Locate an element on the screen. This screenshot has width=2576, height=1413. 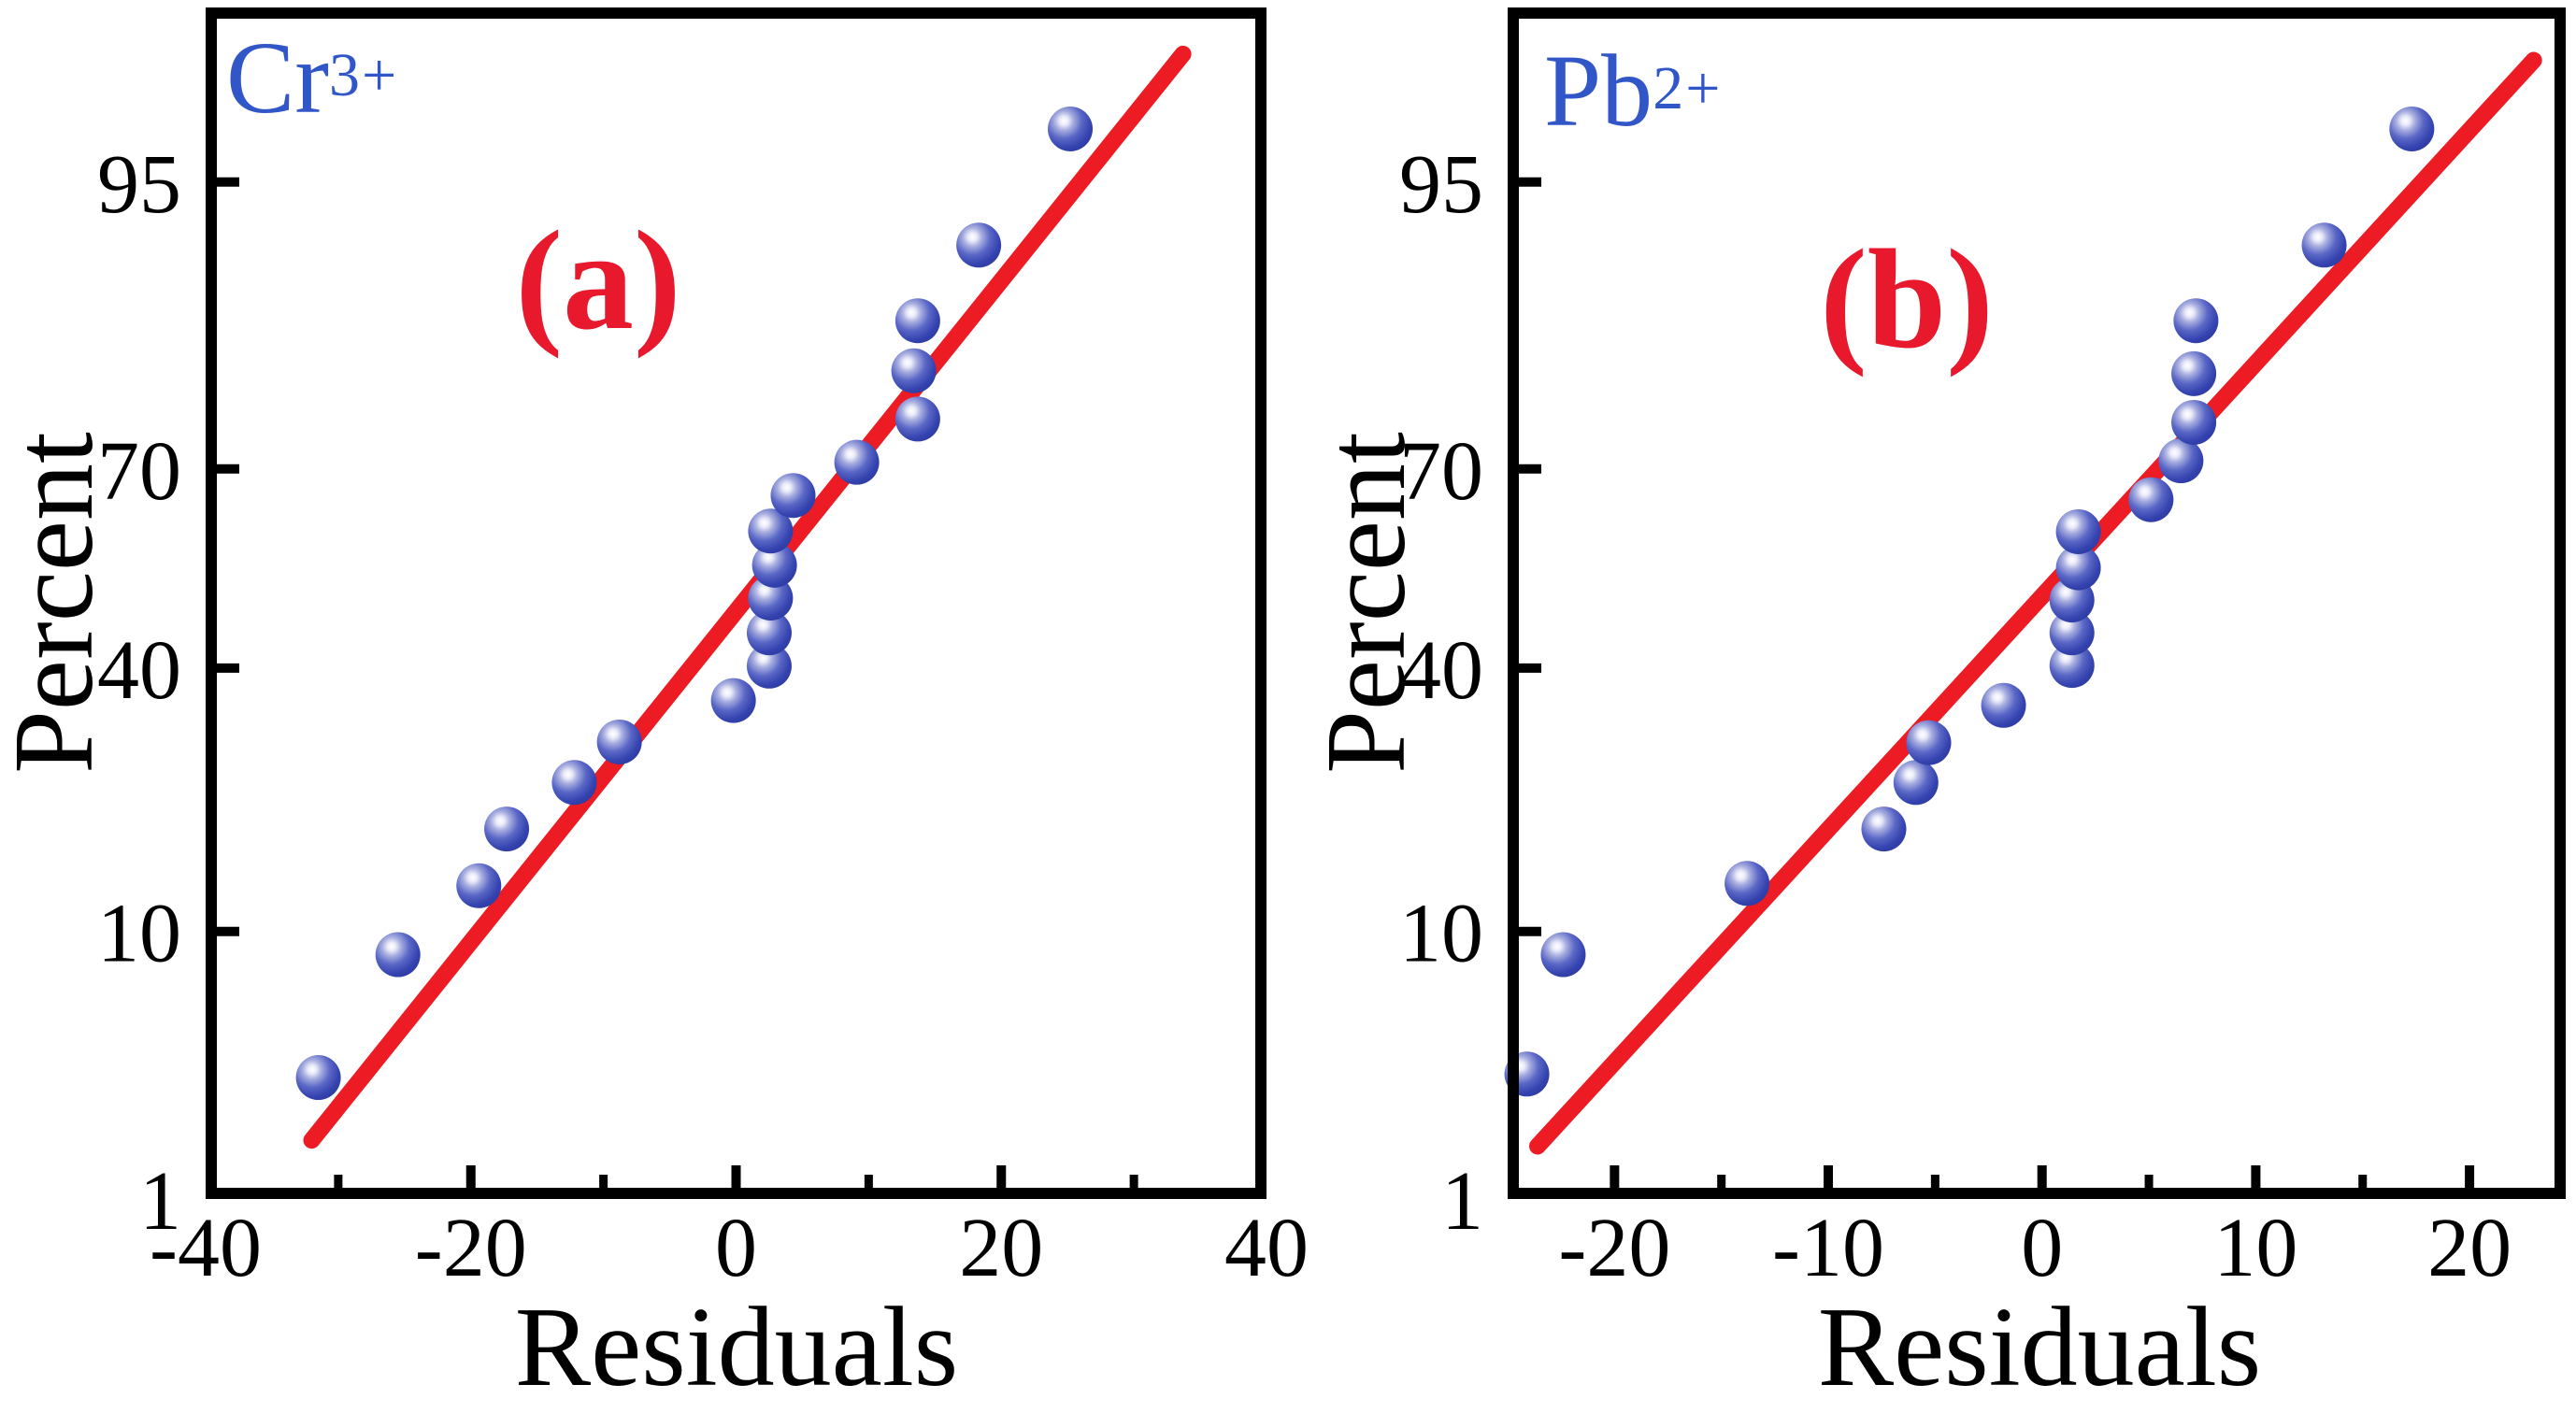
ion-label-pb2plus: Pb2+ is located at coordinates (1633, 90).